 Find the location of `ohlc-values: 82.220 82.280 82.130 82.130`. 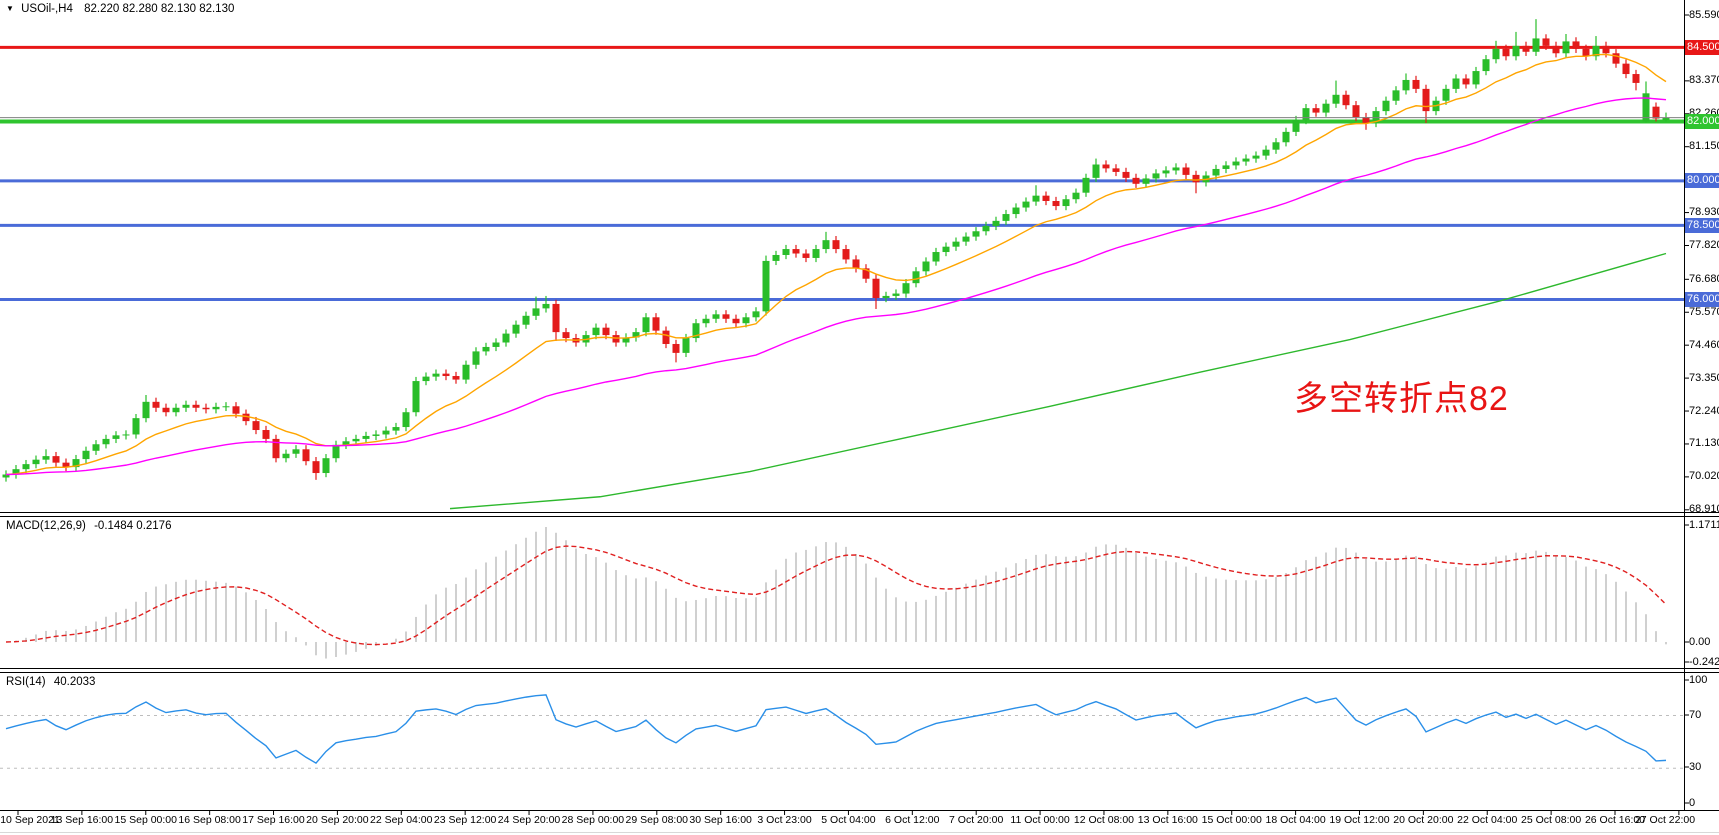

ohlc-values: 82.220 82.280 82.130 82.130 is located at coordinates (159, 9).